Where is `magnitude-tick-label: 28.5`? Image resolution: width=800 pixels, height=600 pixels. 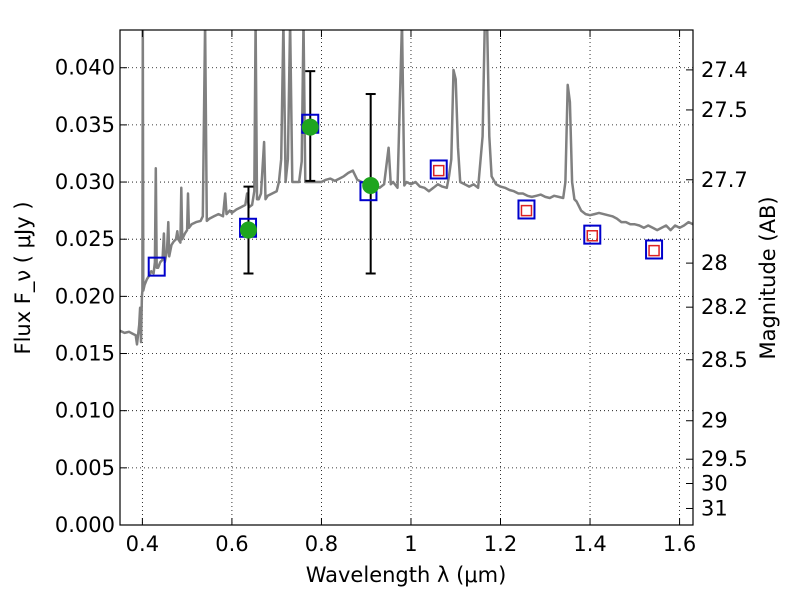 magnitude-tick-label: 28.5 is located at coordinates (724, 360).